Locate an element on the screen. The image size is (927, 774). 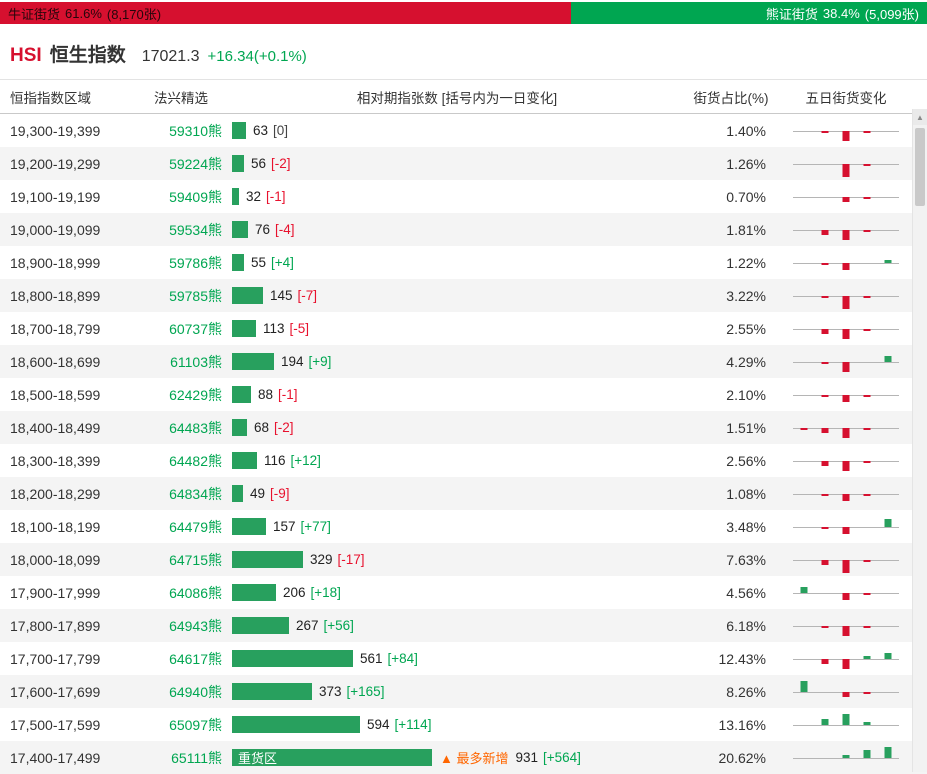
index-range: 18,600-18,699 is located at coordinates (55, 361).